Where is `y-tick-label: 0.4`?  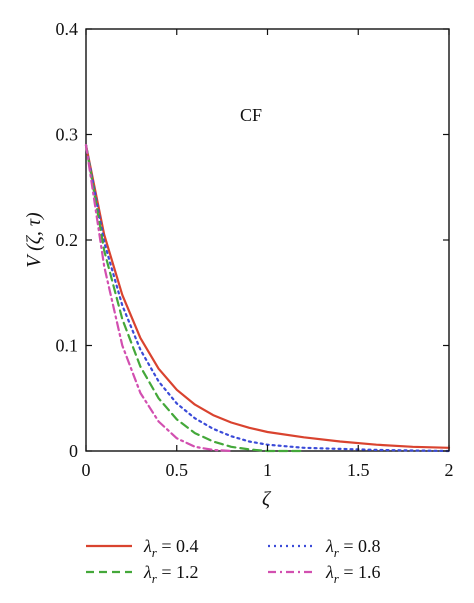 y-tick-label: 0.4 is located at coordinates (67, 29).